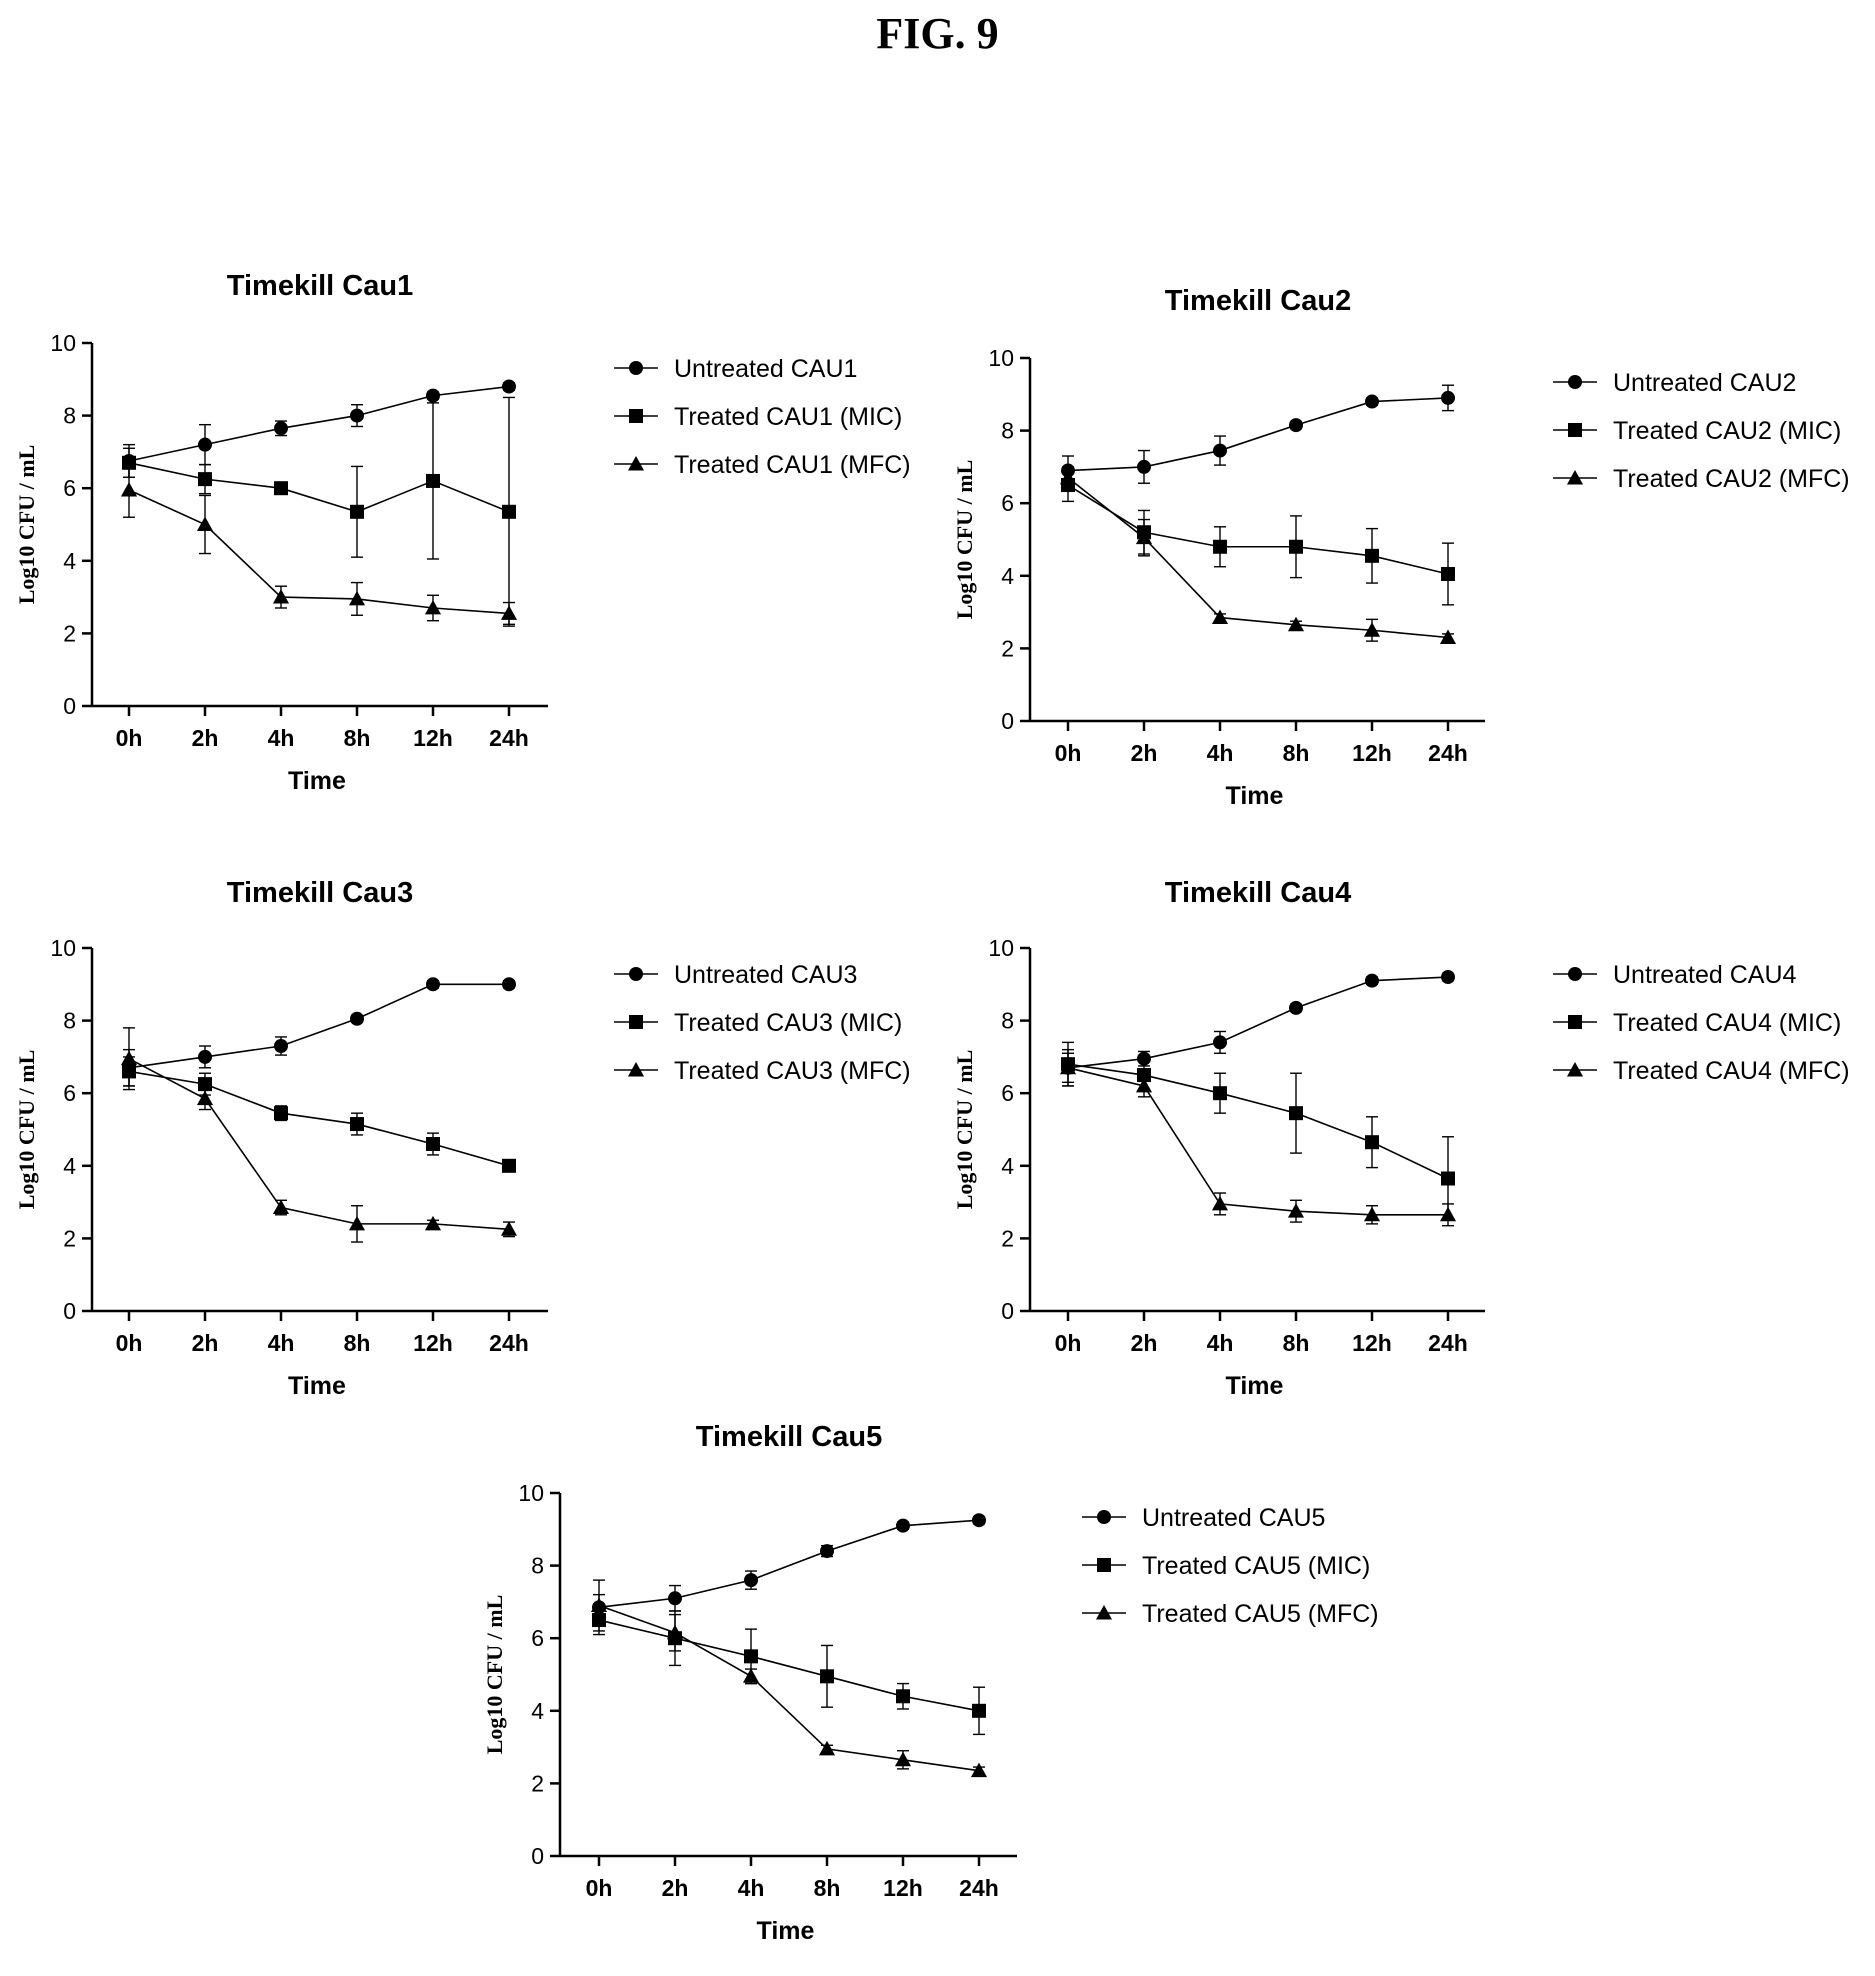  Describe the element at coordinates (1731, 1071) in the screenshot. I see `legend-label: Treated CAU4 (MFC)` at that location.